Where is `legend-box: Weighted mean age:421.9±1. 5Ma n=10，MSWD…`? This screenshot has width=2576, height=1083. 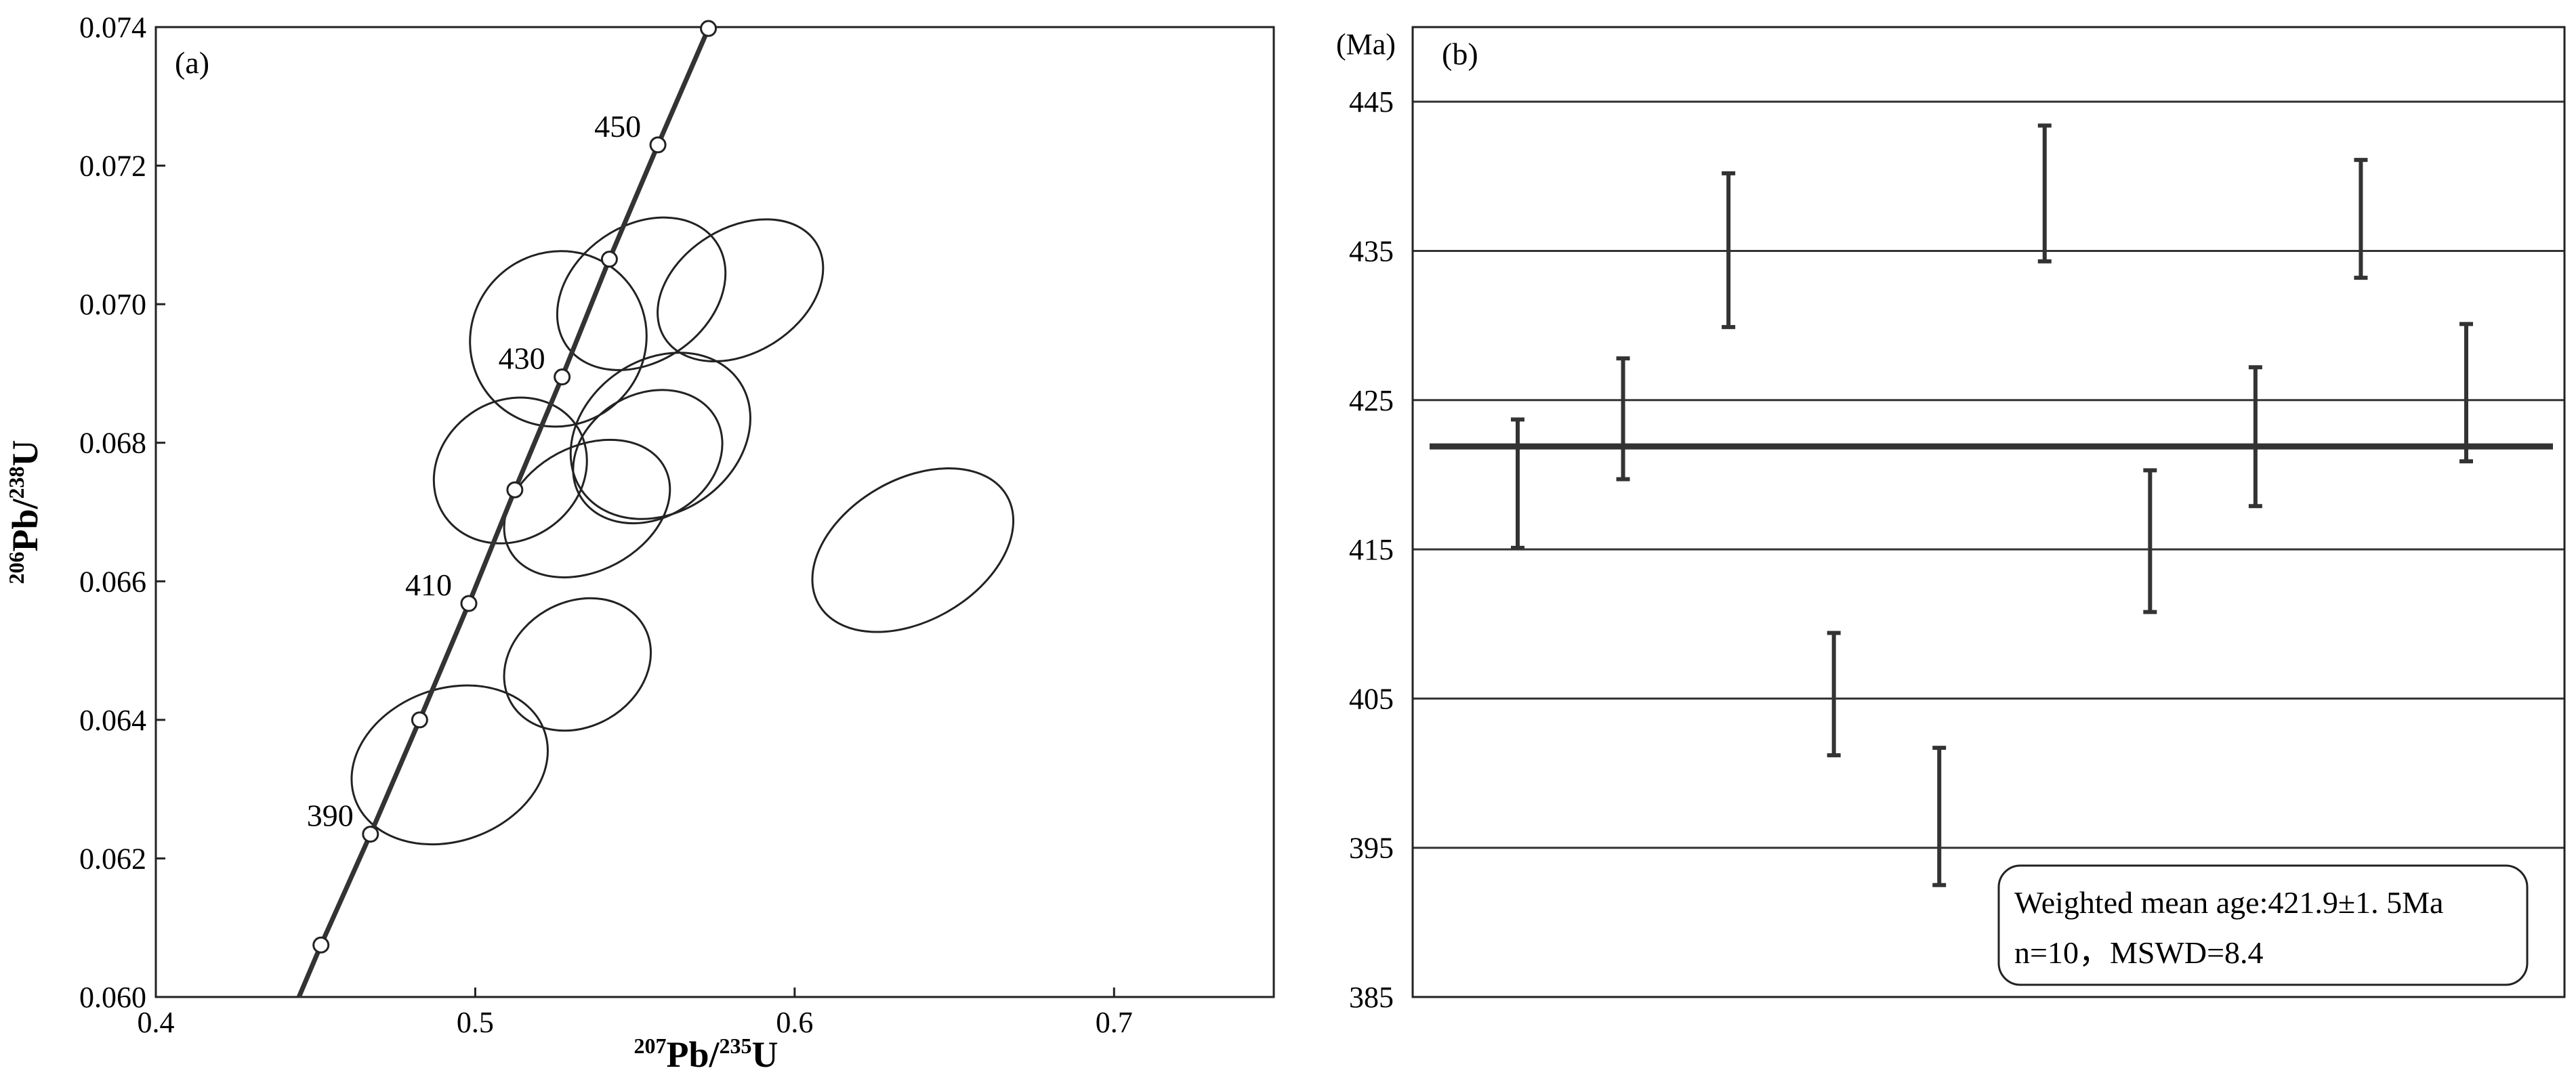
legend-box: Weighted mean age:421.9±1. 5Ma n=10，MSWD… is located at coordinates (2263, 925).